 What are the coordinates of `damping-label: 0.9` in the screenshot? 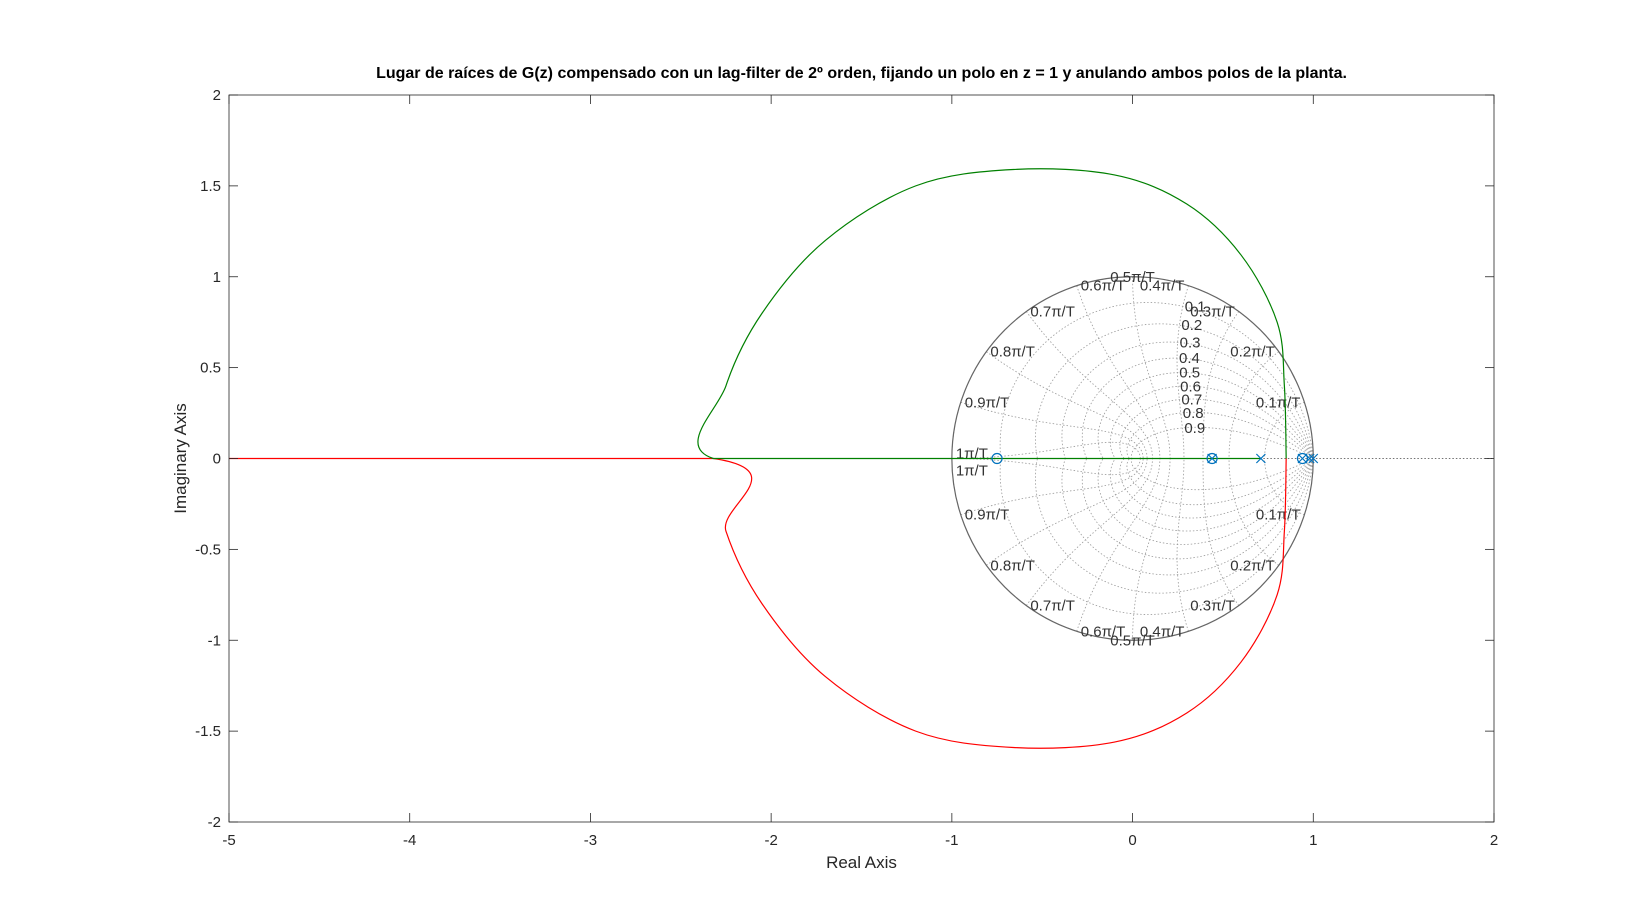 It's located at (1194, 428).